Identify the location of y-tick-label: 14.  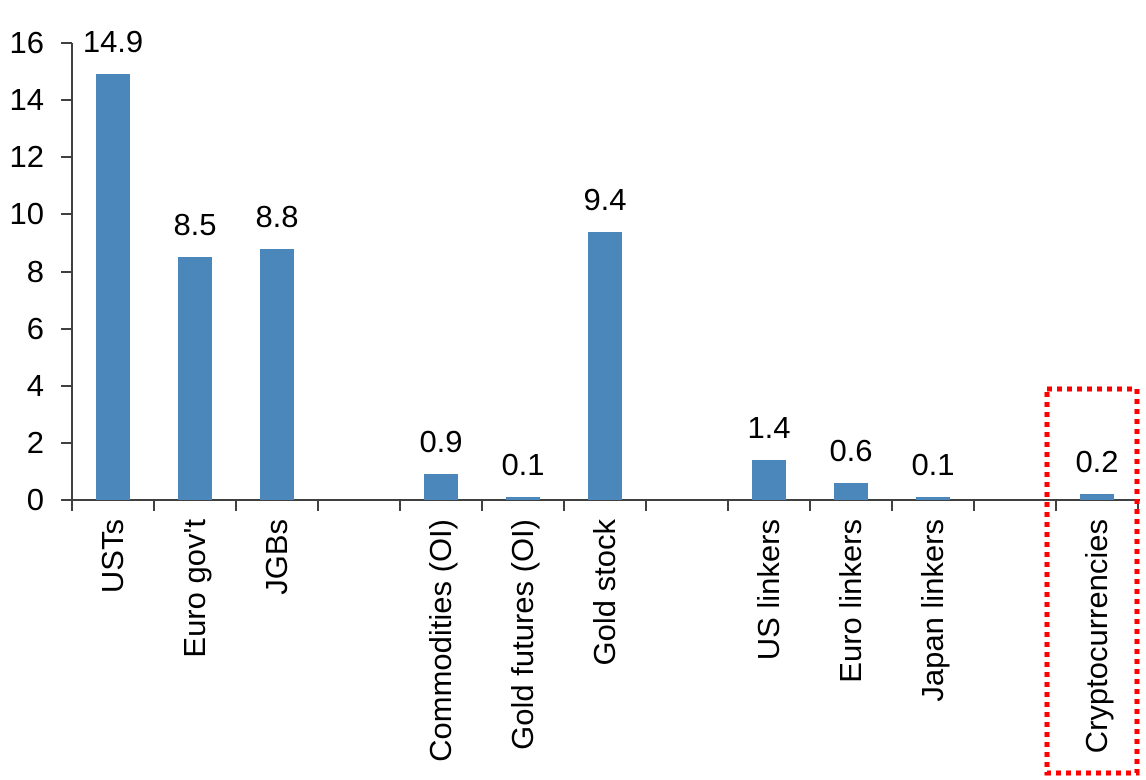
(26, 100).